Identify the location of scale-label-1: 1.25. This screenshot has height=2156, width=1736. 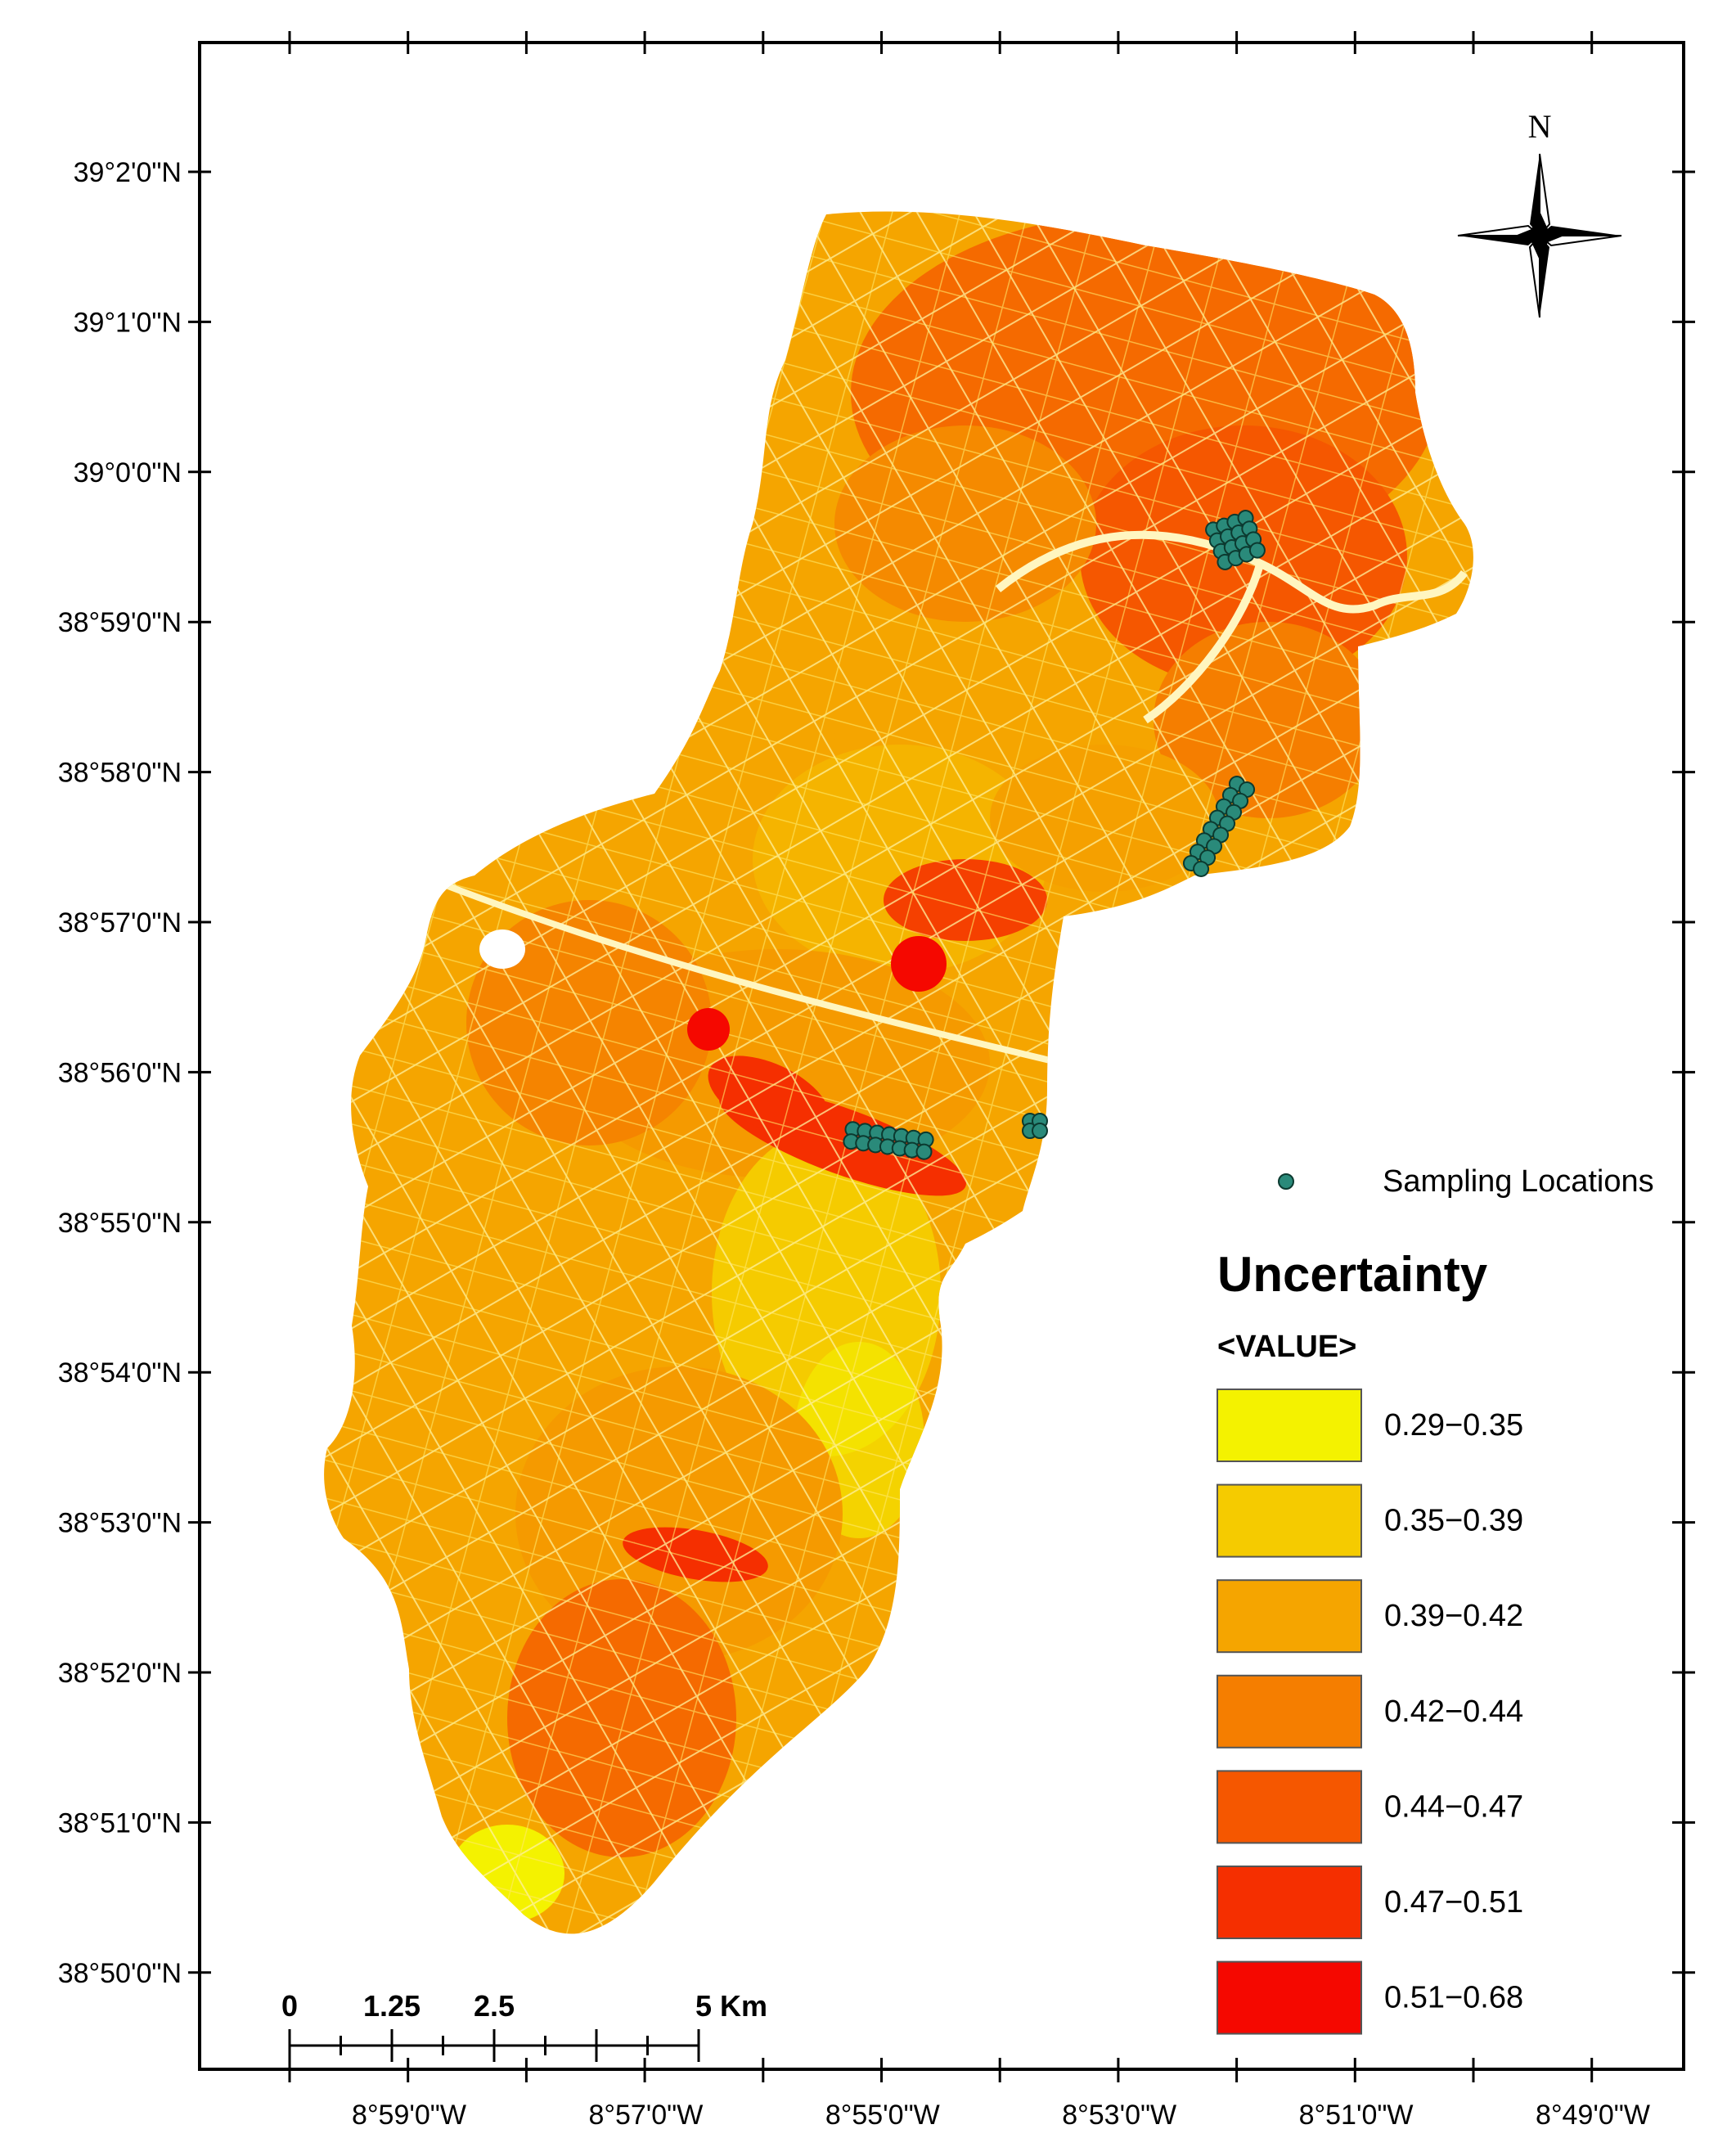
(392, 2006).